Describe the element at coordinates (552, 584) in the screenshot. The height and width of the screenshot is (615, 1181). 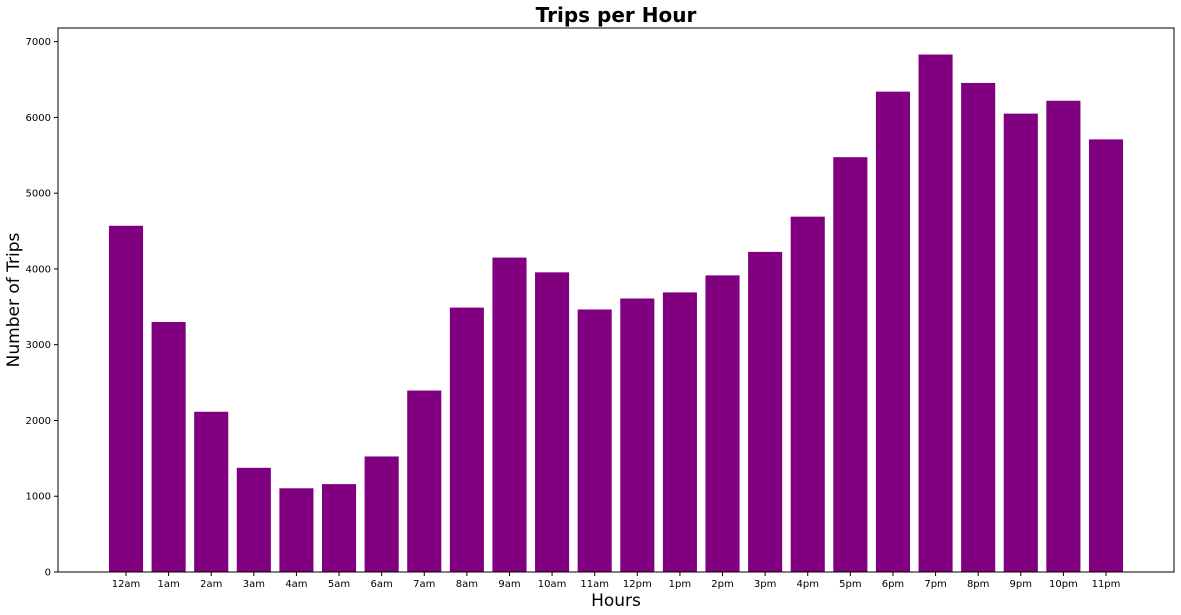
I see `x-tick-label: 10am` at that location.